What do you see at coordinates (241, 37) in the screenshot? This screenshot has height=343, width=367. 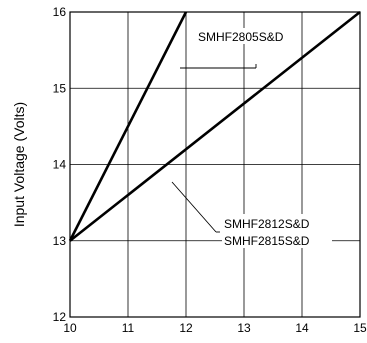 I see `annotation-smhf2805: SMHF2805S&D` at bounding box center [241, 37].